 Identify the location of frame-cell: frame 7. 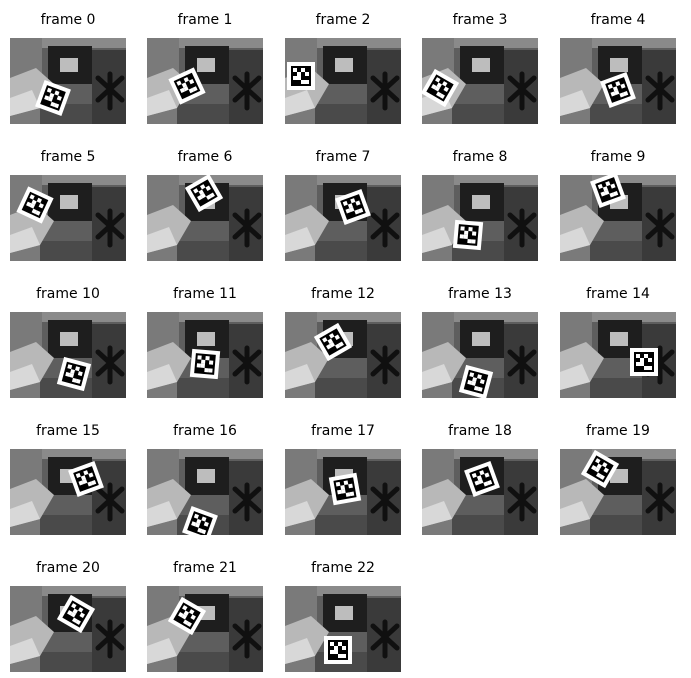
(343, 207).